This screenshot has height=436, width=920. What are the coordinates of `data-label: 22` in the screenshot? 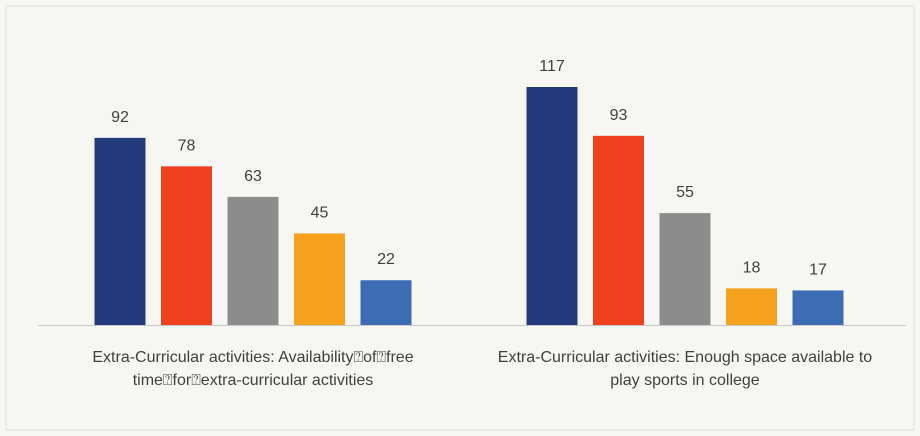 It's located at (386, 259).